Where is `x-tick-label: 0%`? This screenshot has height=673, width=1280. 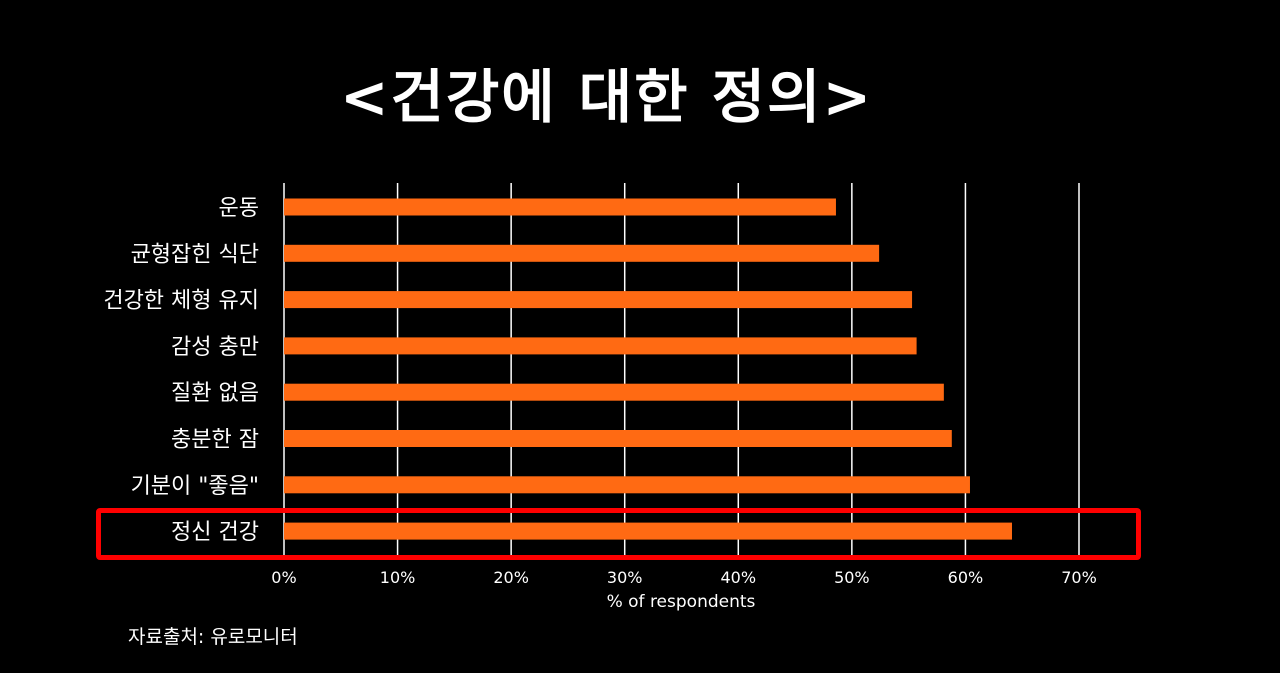 x-tick-label: 0% is located at coordinates (283, 577).